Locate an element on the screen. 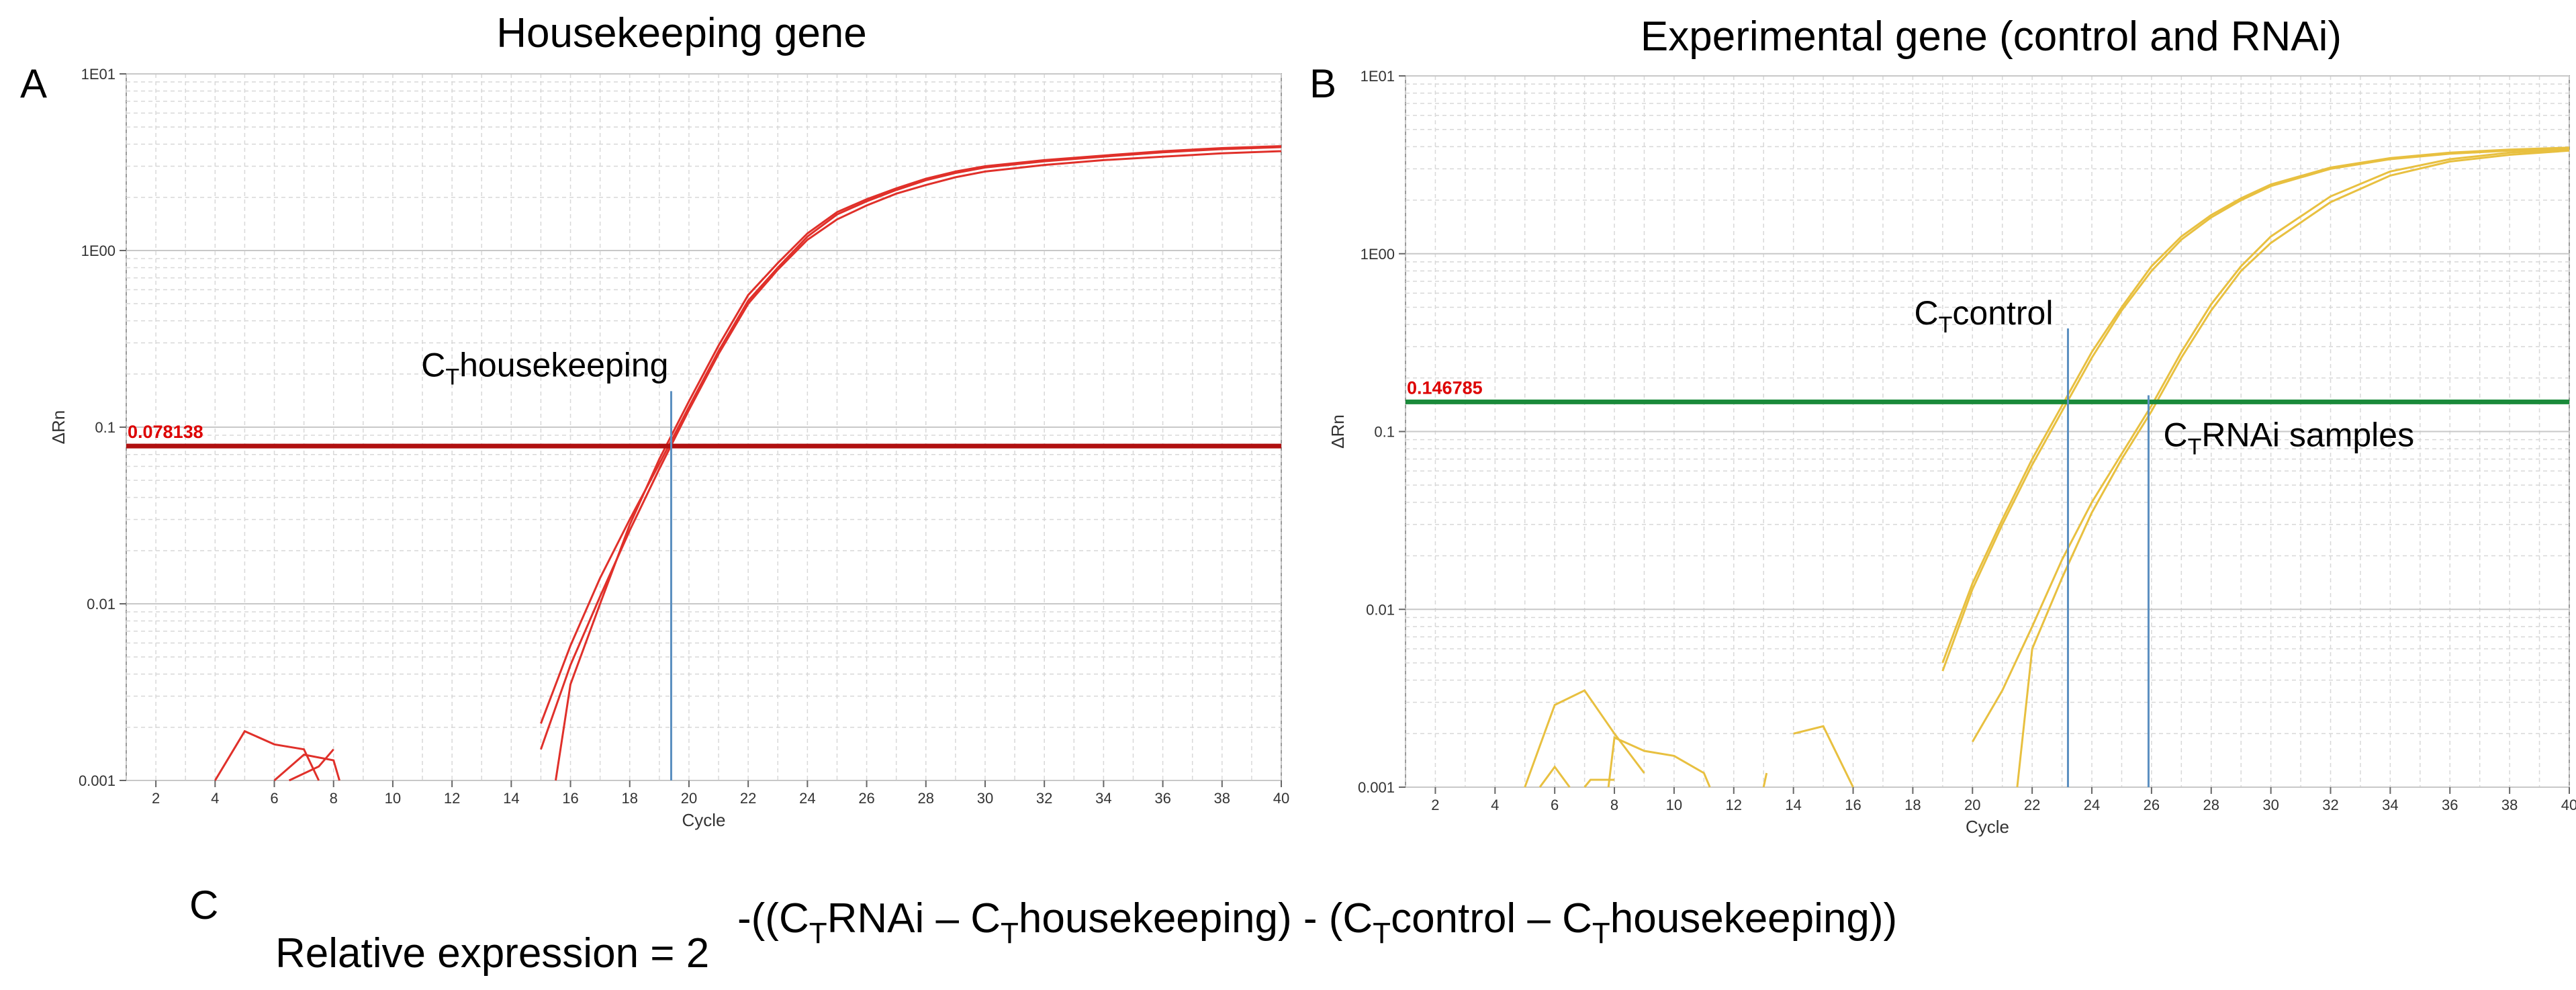  formula-sub-2: T is located at coordinates (1010, 933).